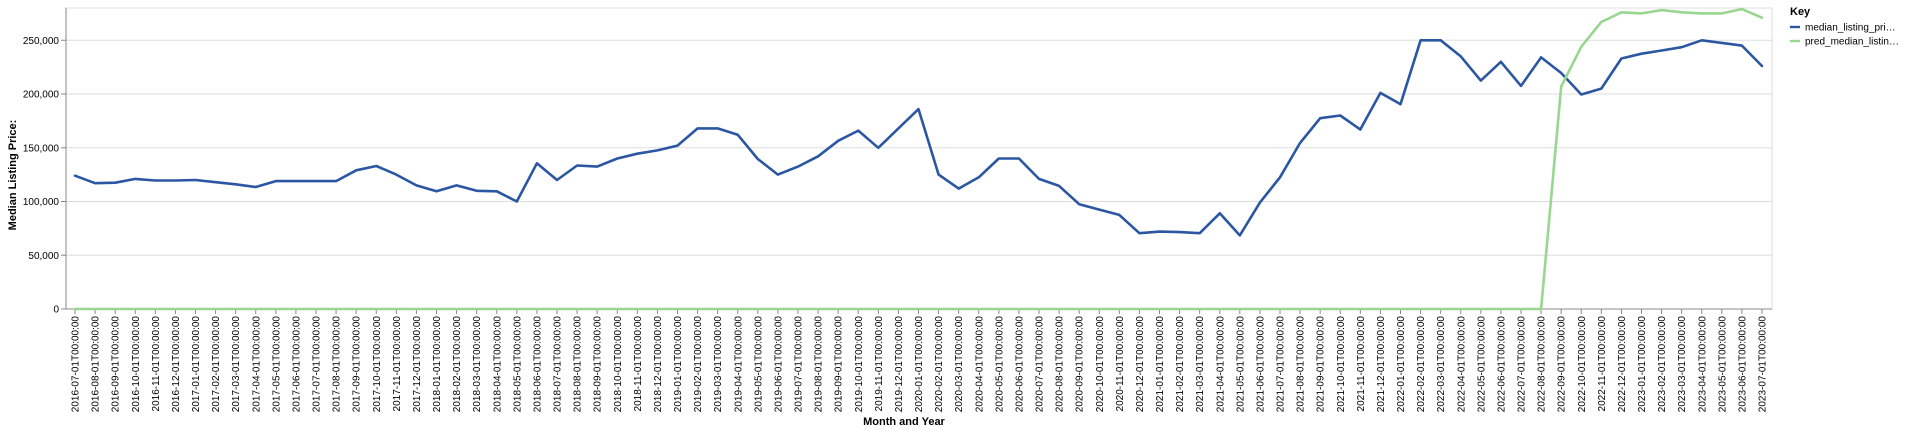  What do you see at coordinates (598, 364) in the screenshot?
I see `x-tick-label: 2018-09-01T00:00:00` at bounding box center [598, 364].